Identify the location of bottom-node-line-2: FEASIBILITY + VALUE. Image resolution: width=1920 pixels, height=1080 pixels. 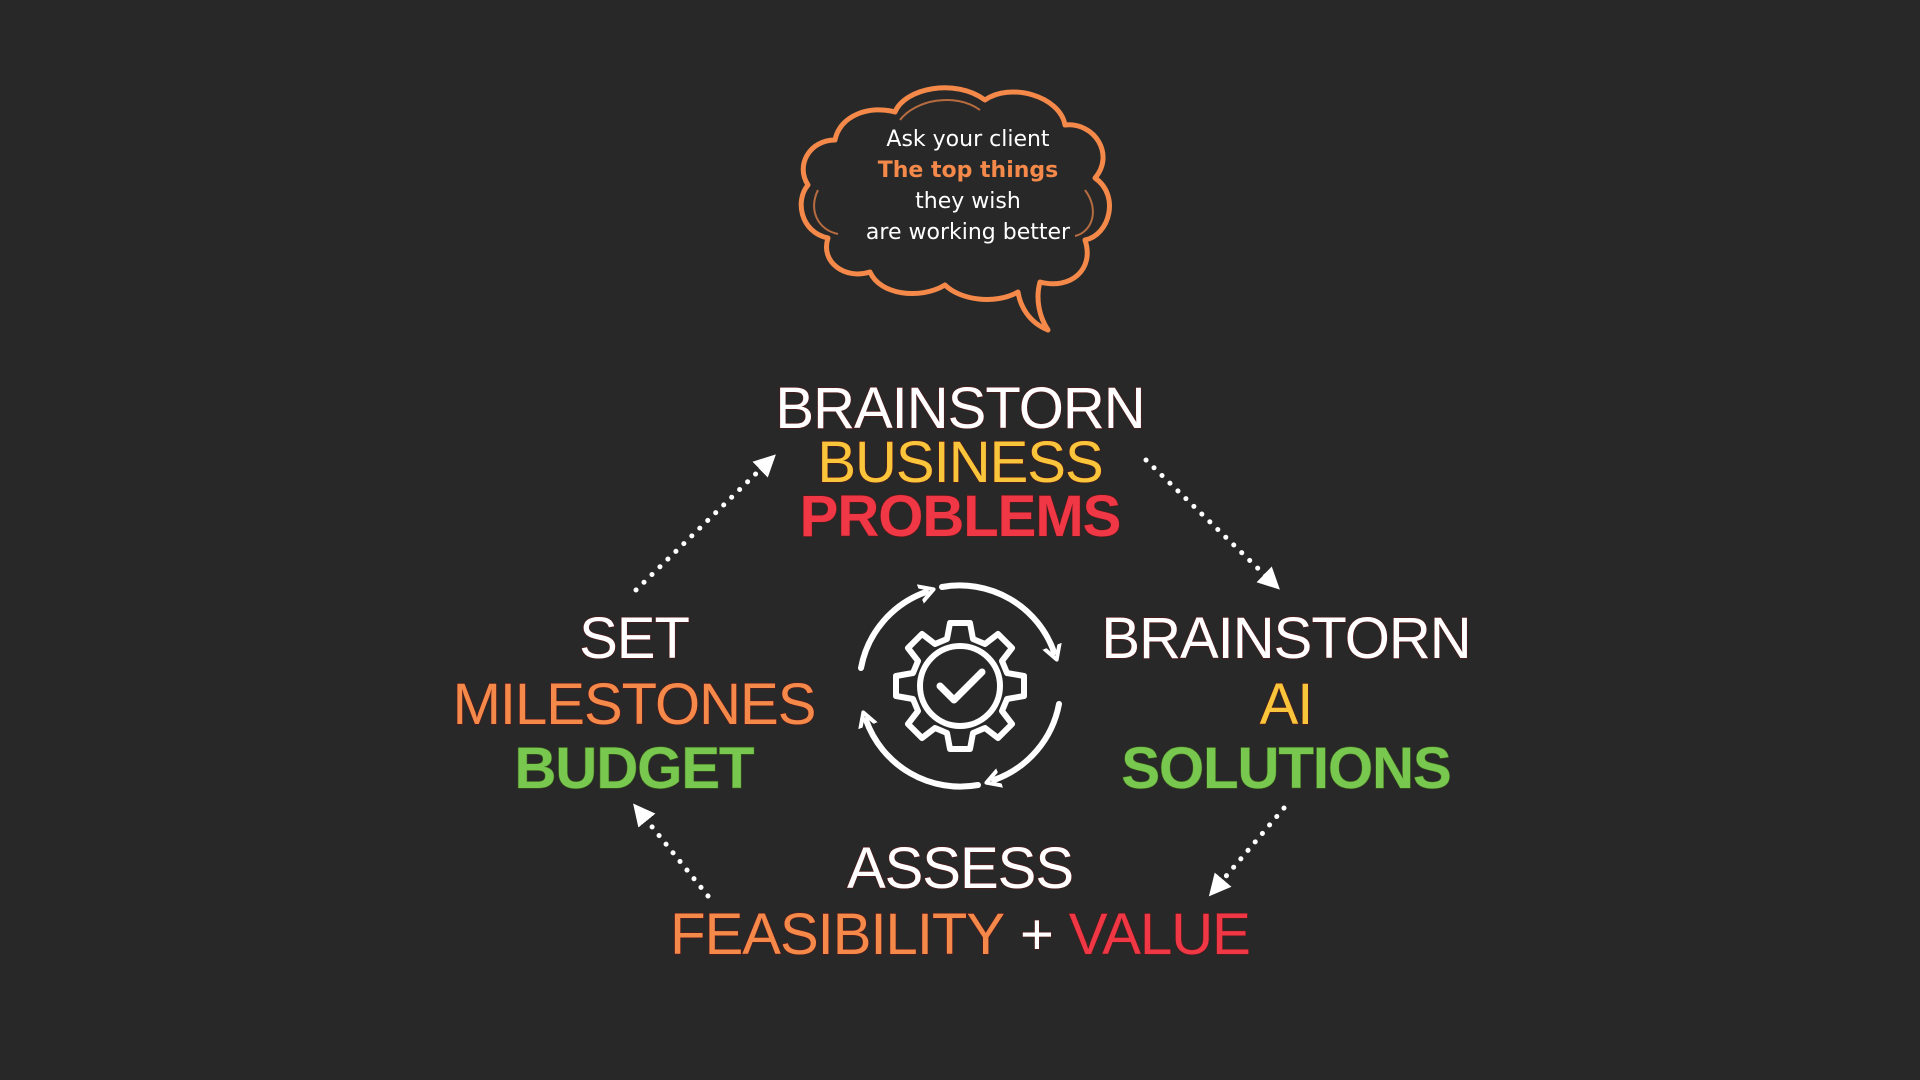
(960, 934).